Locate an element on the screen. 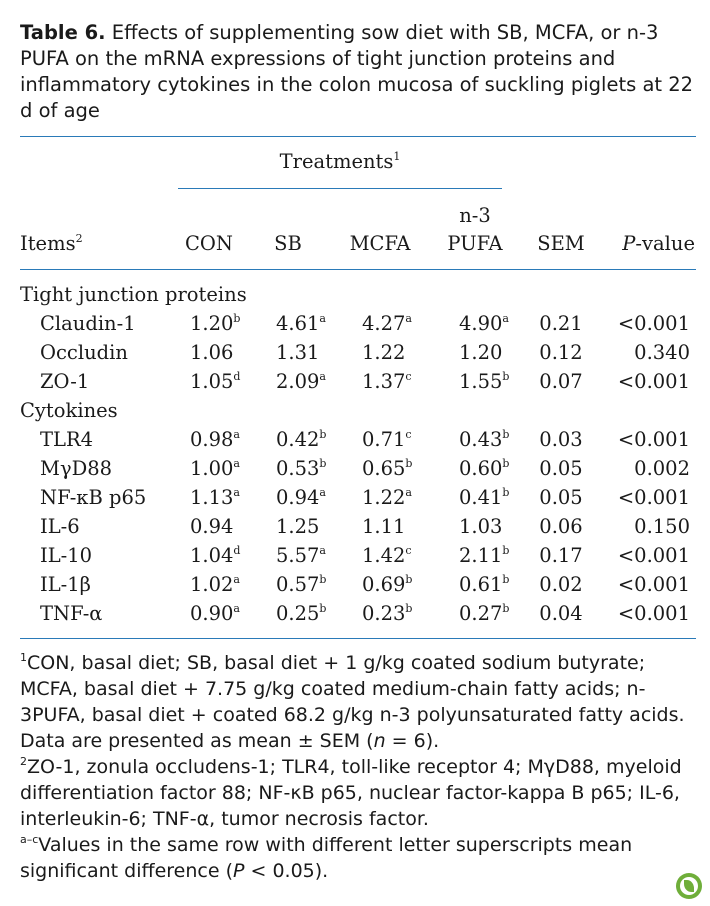 This screenshot has width=710, height=906. cell-mcfa: 4.27a is located at coordinates (387, 323).